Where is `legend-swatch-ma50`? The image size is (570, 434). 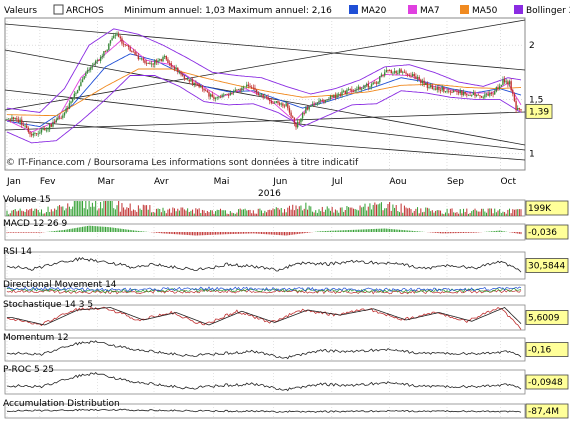
legend-swatch-ma50 is located at coordinates (464, 9).